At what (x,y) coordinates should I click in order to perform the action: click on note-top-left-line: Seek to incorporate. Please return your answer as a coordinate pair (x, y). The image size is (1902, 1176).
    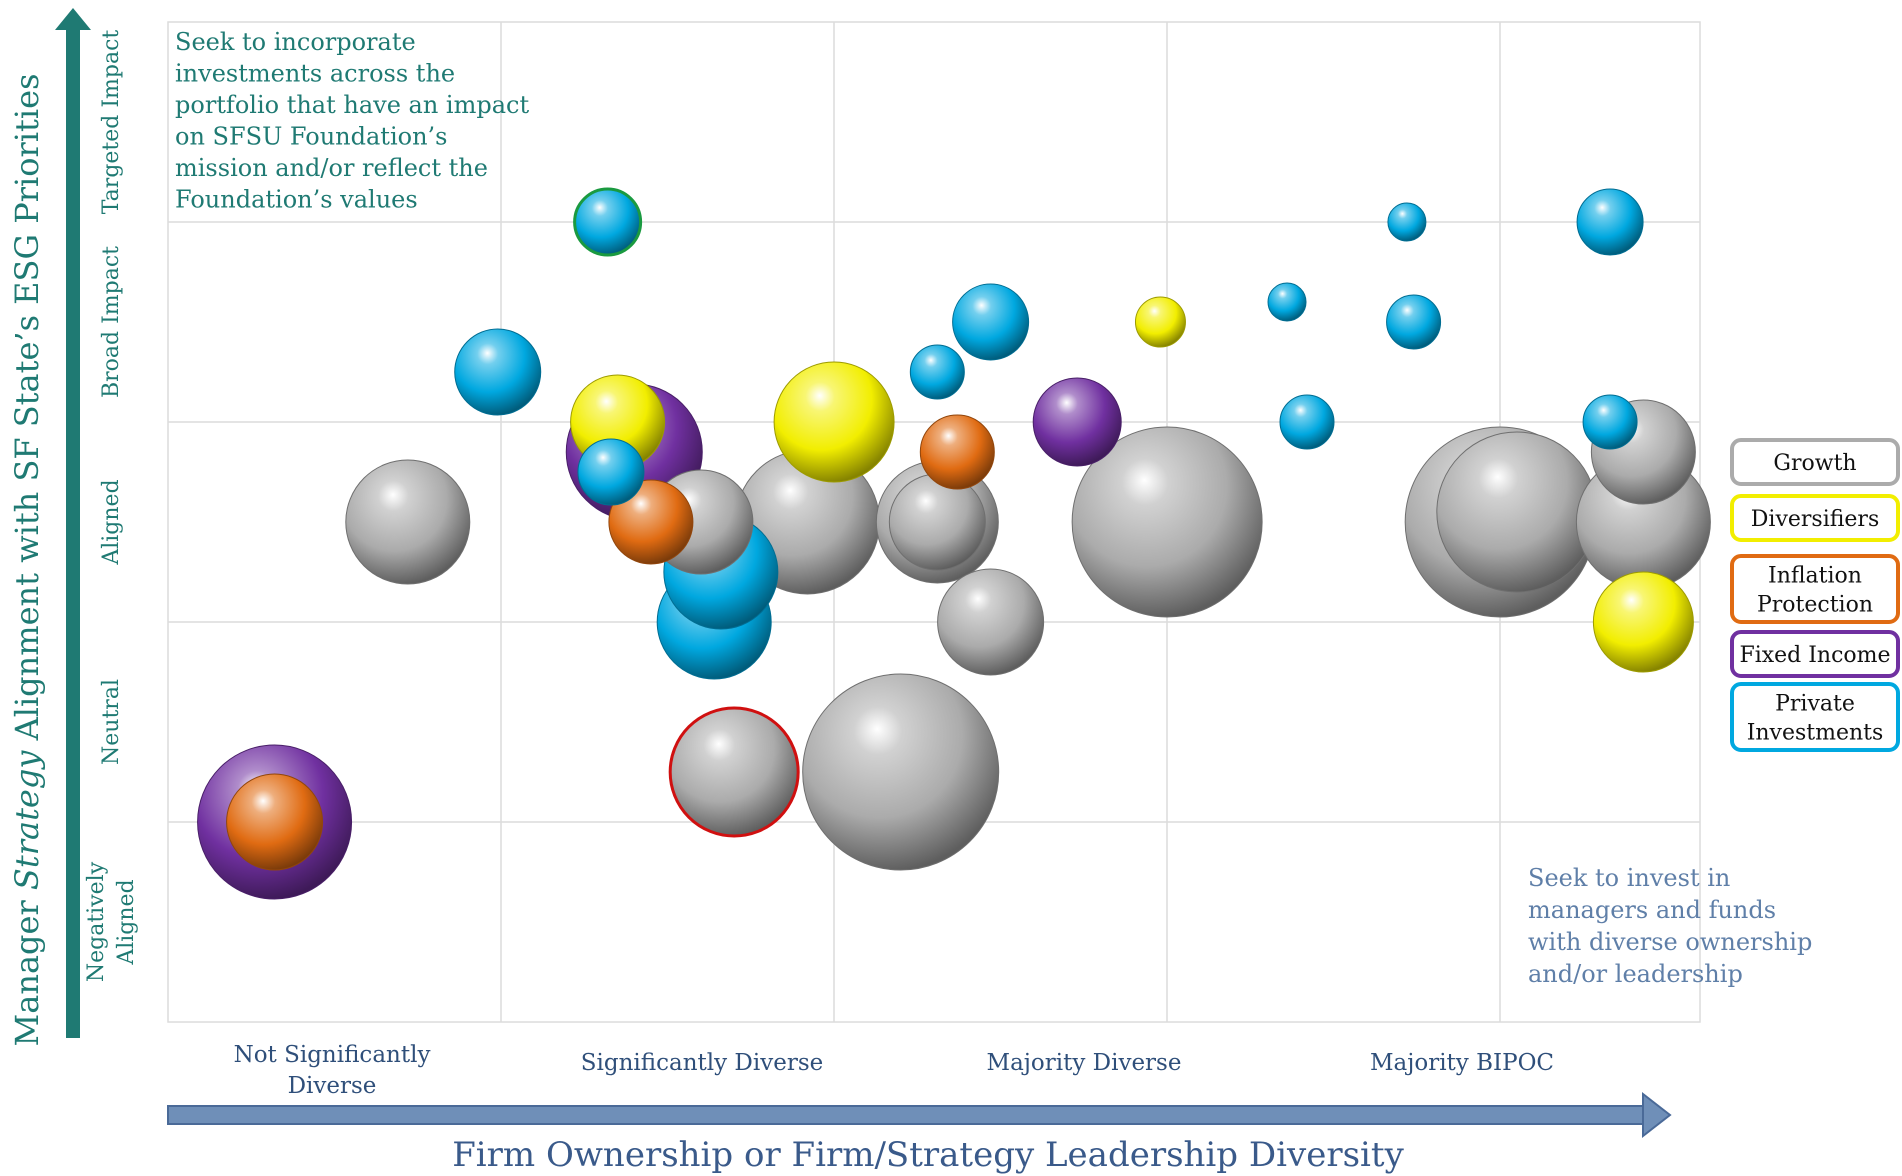
    Looking at the image, I should click on (295, 42).